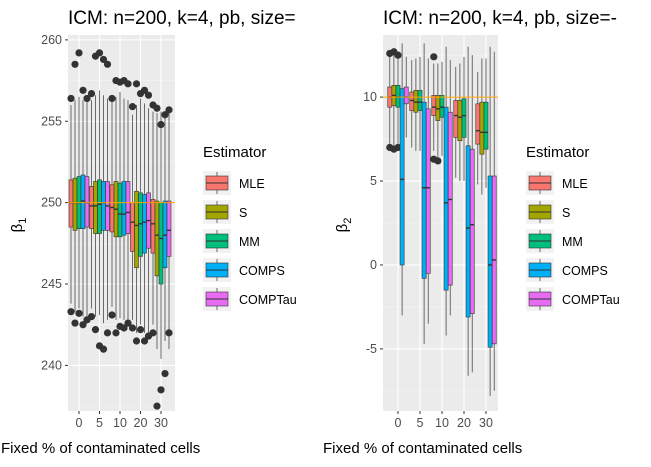 The image size is (651, 467). What do you see at coordinates (398, 423) in the screenshot?
I see `right-x-tick-label: 0` at bounding box center [398, 423].